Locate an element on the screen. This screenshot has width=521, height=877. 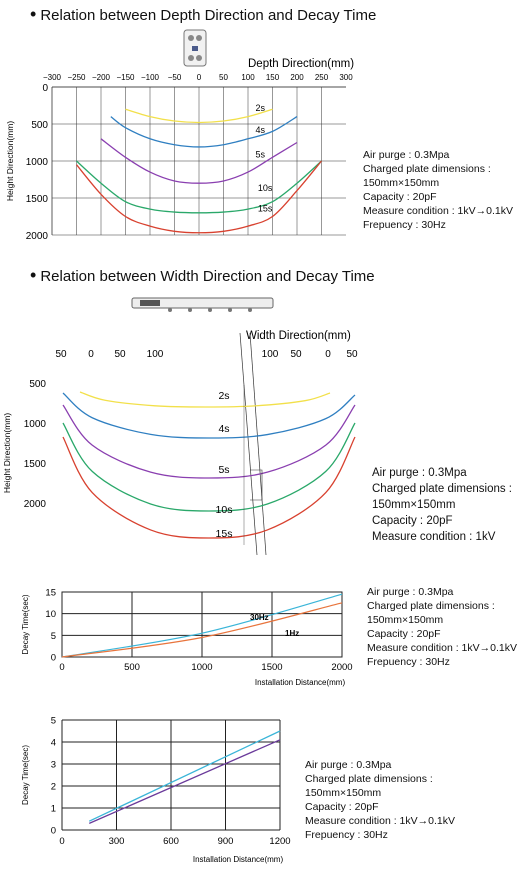
x-tick-label: 1200 is located at coordinates (279, 841).